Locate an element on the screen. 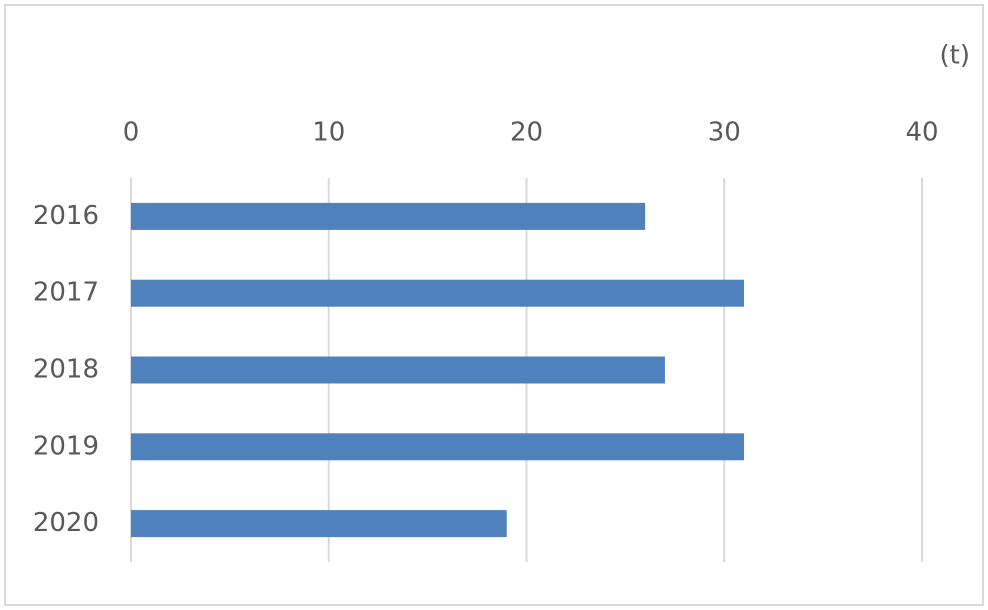 The height and width of the screenshot is (610, 988). y-tick-label: 2017 is located at coordinates (66, 293).